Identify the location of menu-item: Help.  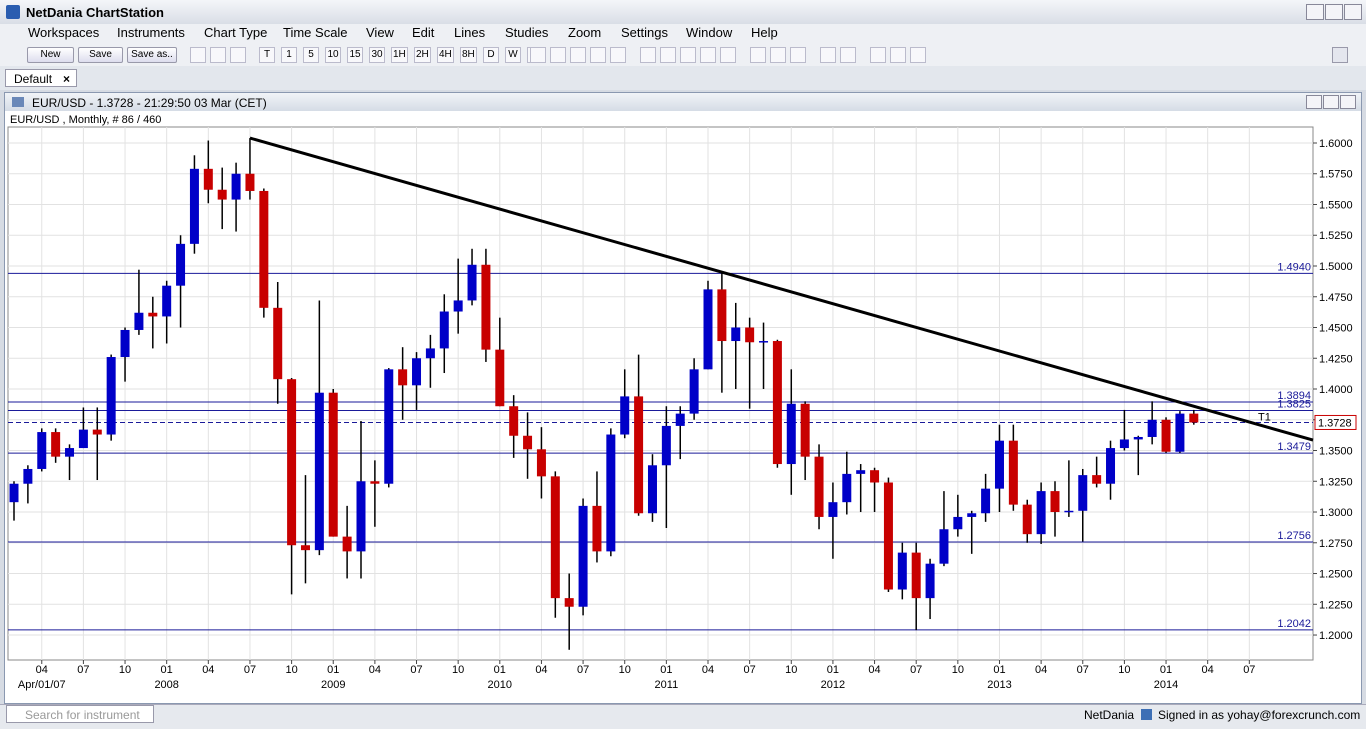
(764, 32).